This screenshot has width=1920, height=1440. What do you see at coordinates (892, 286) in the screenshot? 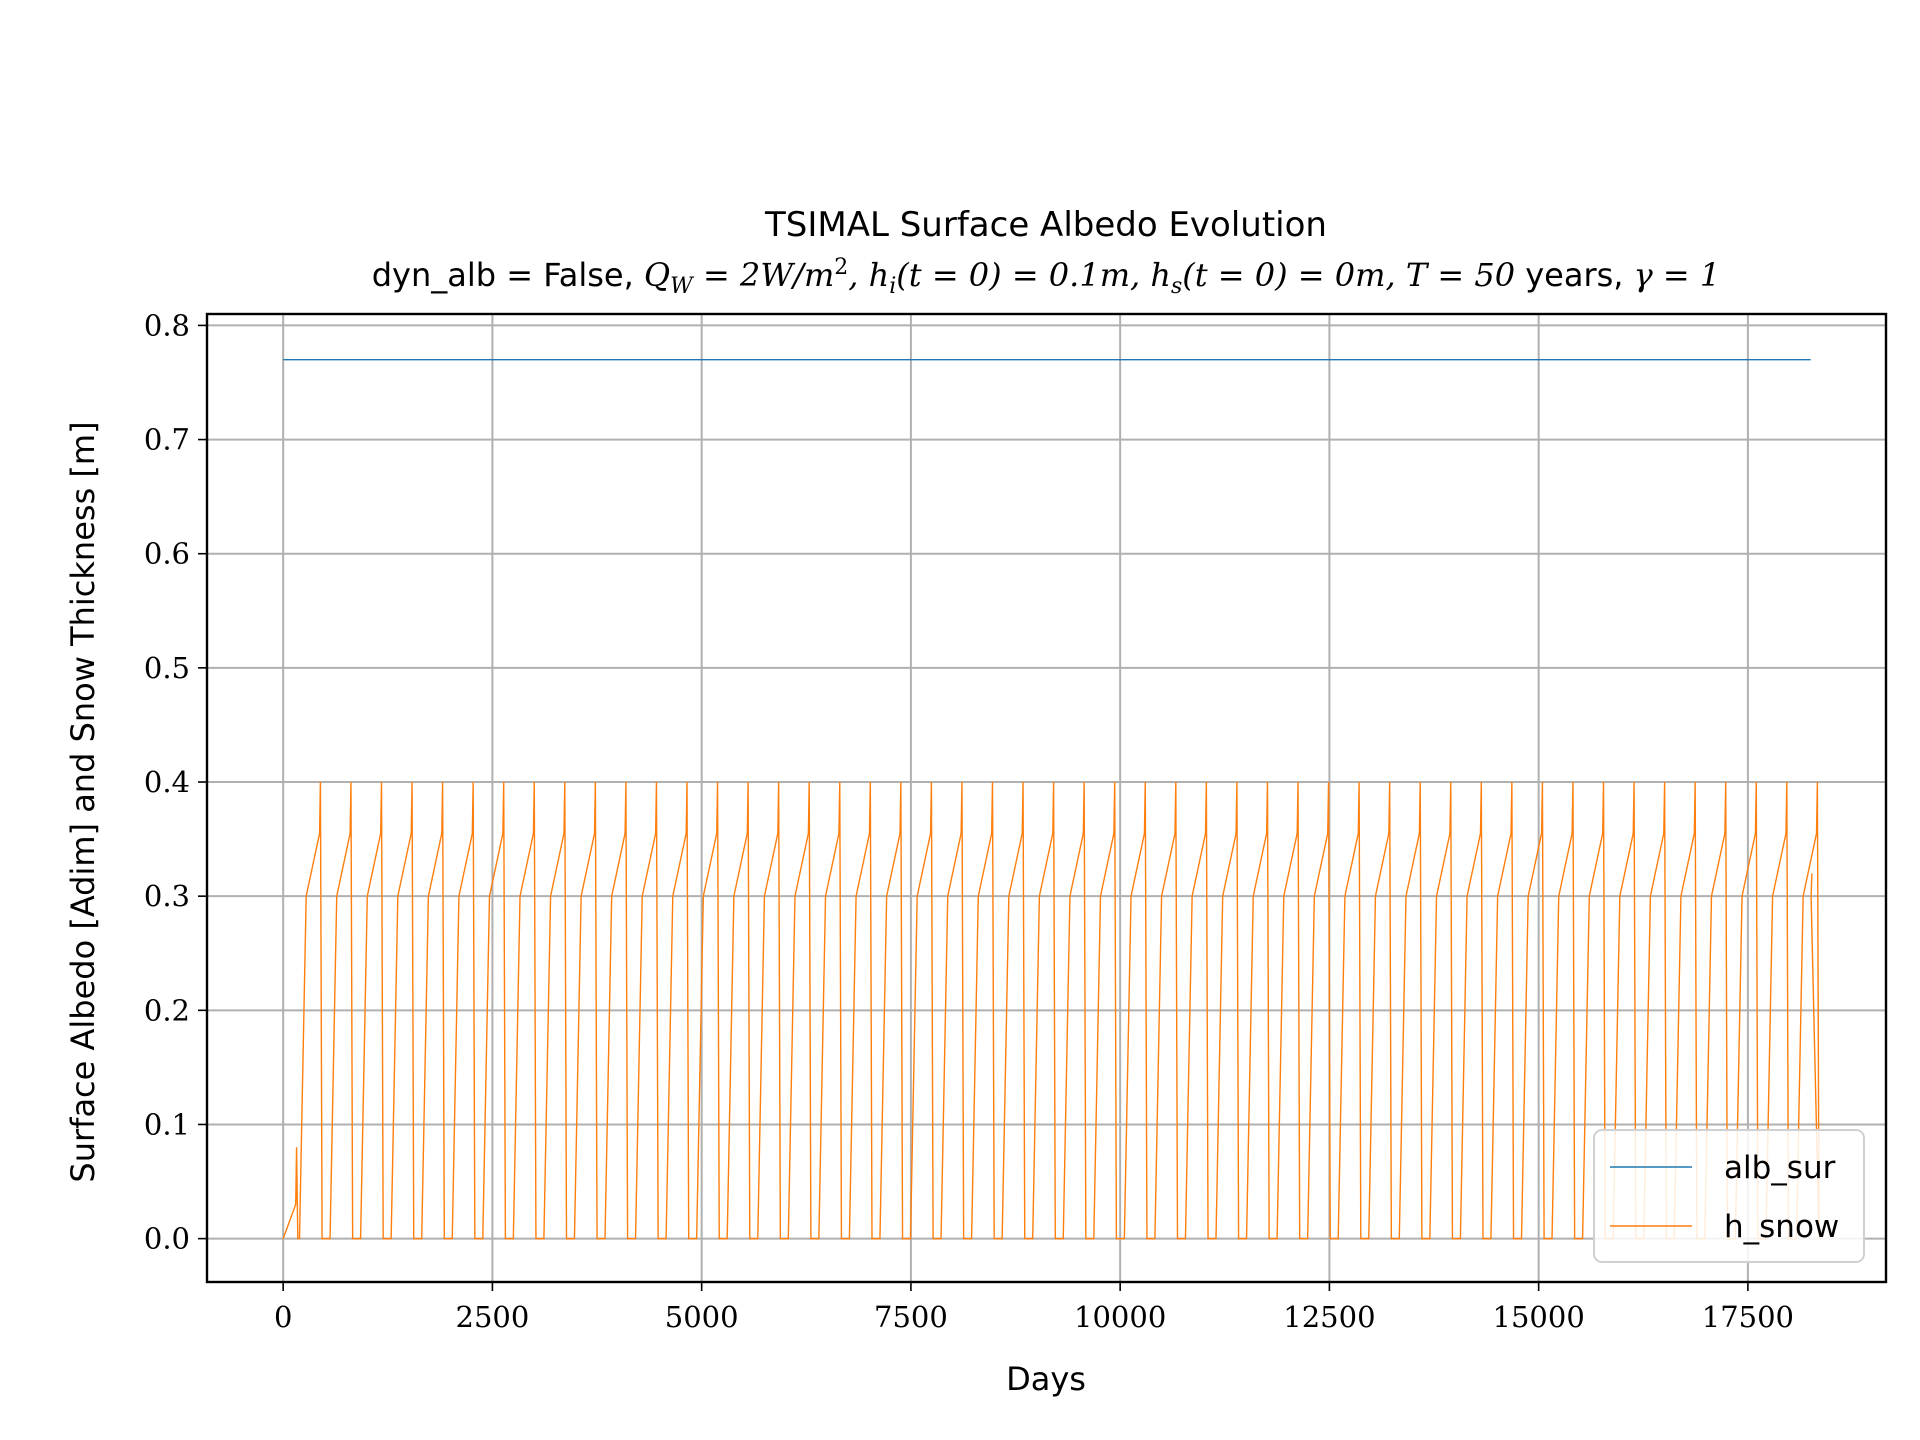
I see `subtitle-hi-sub: i` at bounding box center [892, 286].